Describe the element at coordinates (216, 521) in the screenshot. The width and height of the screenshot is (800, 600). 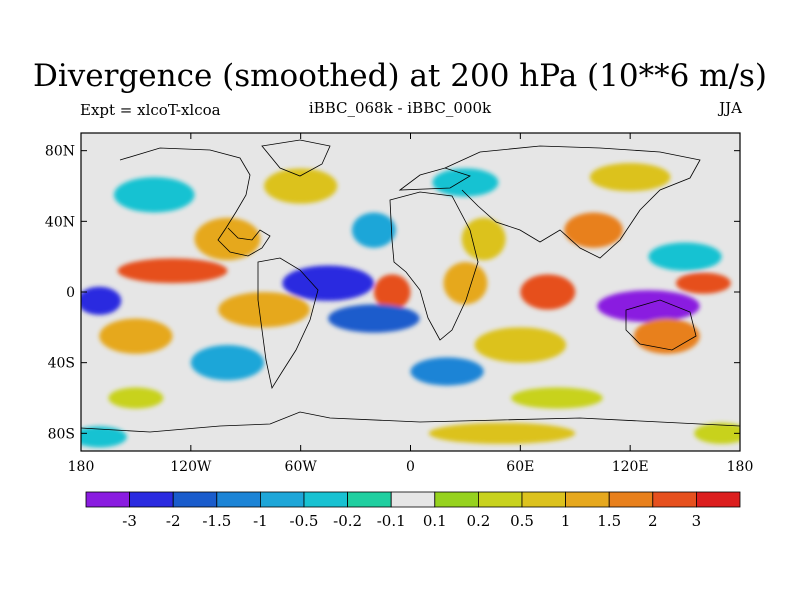
I see `colorbar-label: -1.5` at that location.